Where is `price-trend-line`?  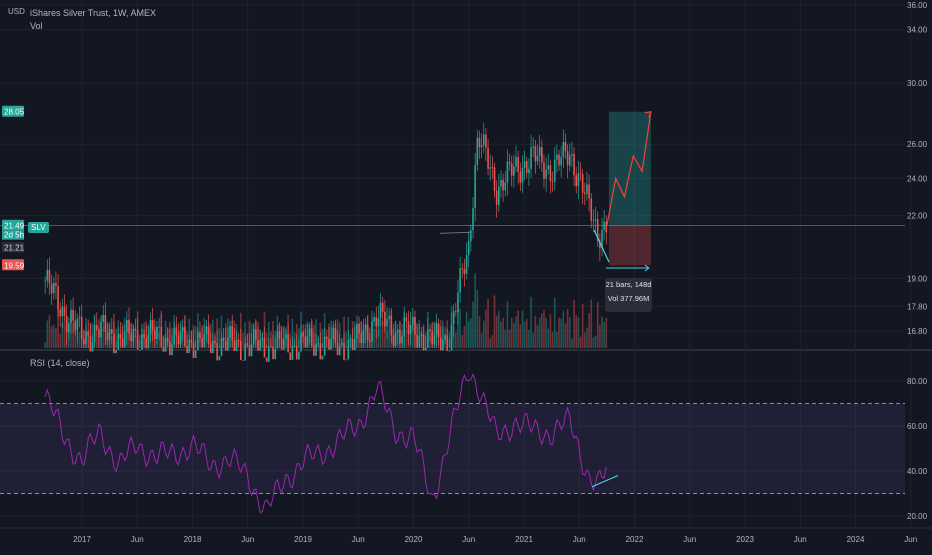 price-trend-line is located at coordinates (601, 246).